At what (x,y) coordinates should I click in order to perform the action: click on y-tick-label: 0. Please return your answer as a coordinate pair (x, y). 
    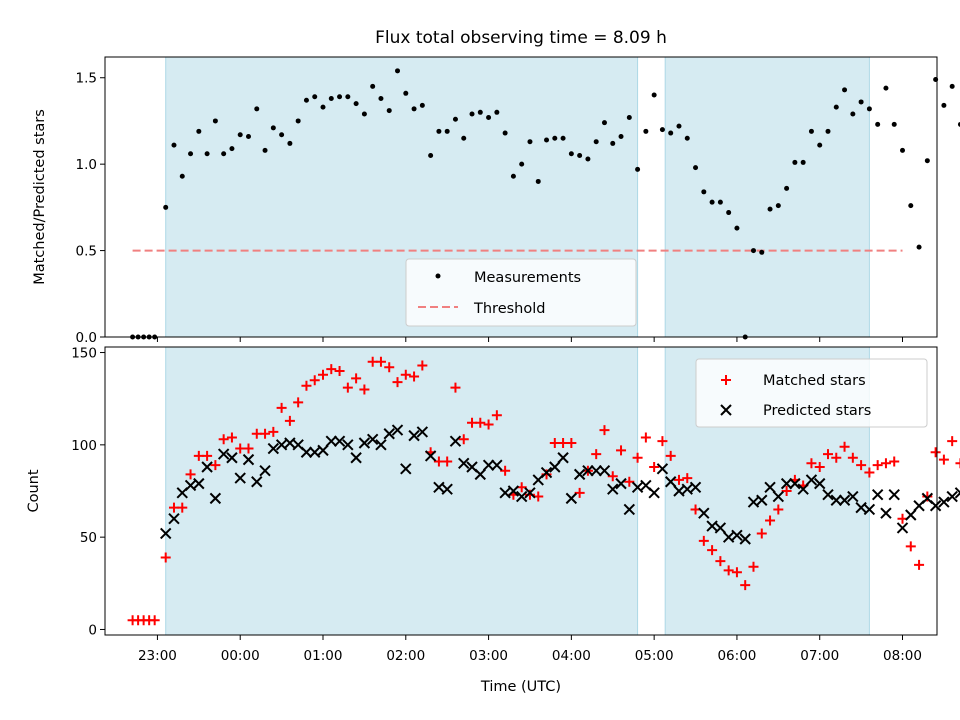
    Looking at the image, I should click on (92, 630).